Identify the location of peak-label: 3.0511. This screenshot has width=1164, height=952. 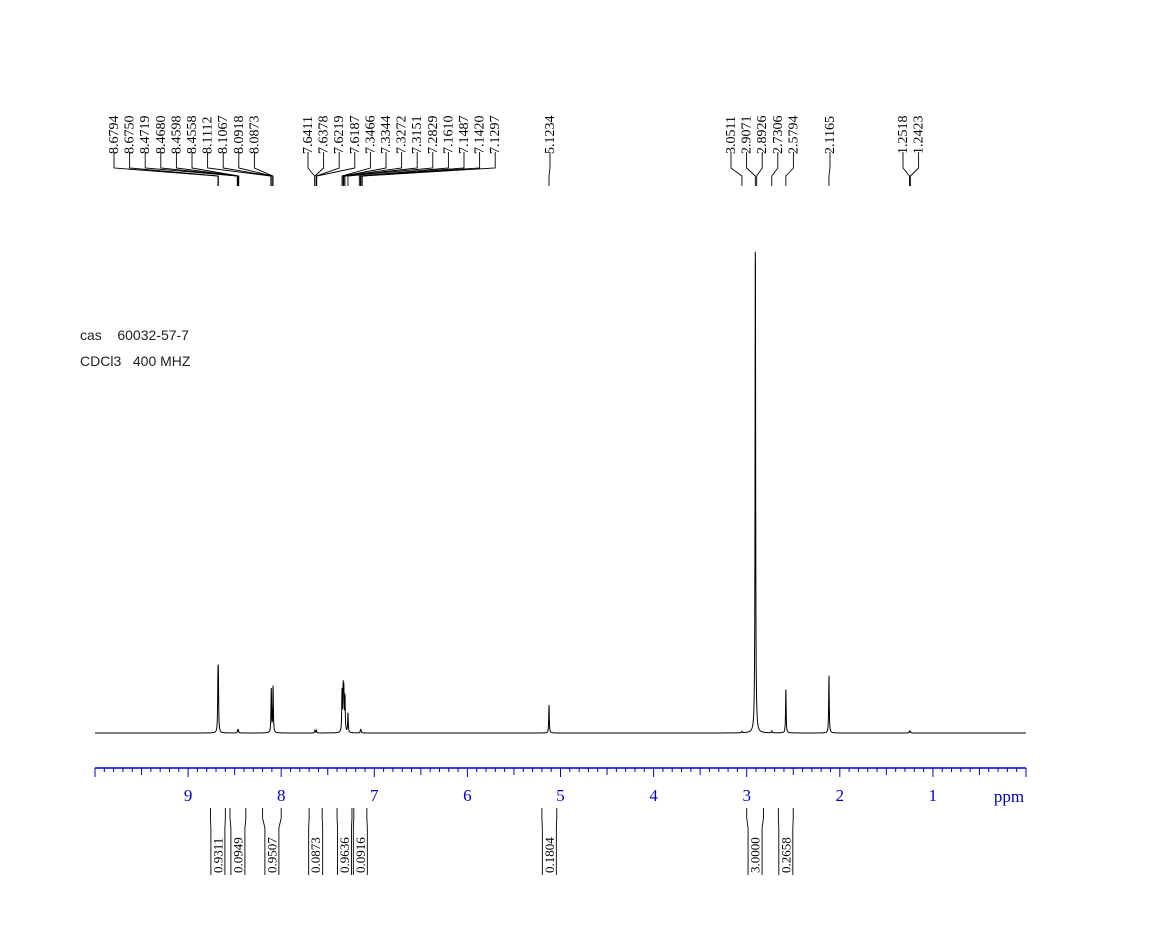
(731, 135).